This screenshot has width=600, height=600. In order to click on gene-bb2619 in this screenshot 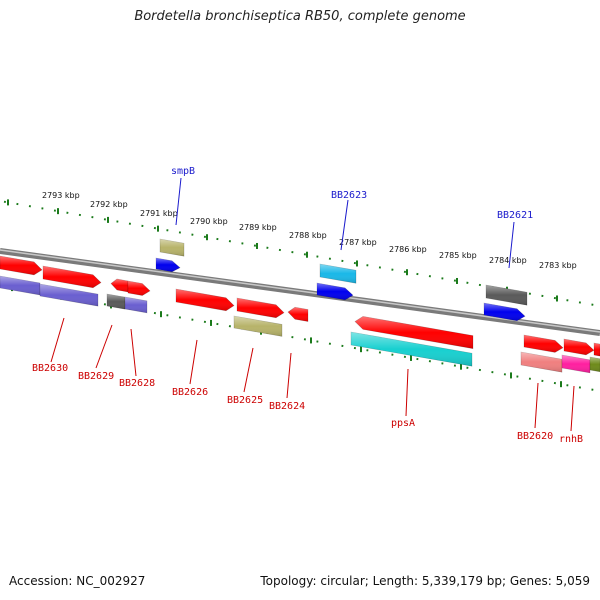, I will do `click(579, 347)`.